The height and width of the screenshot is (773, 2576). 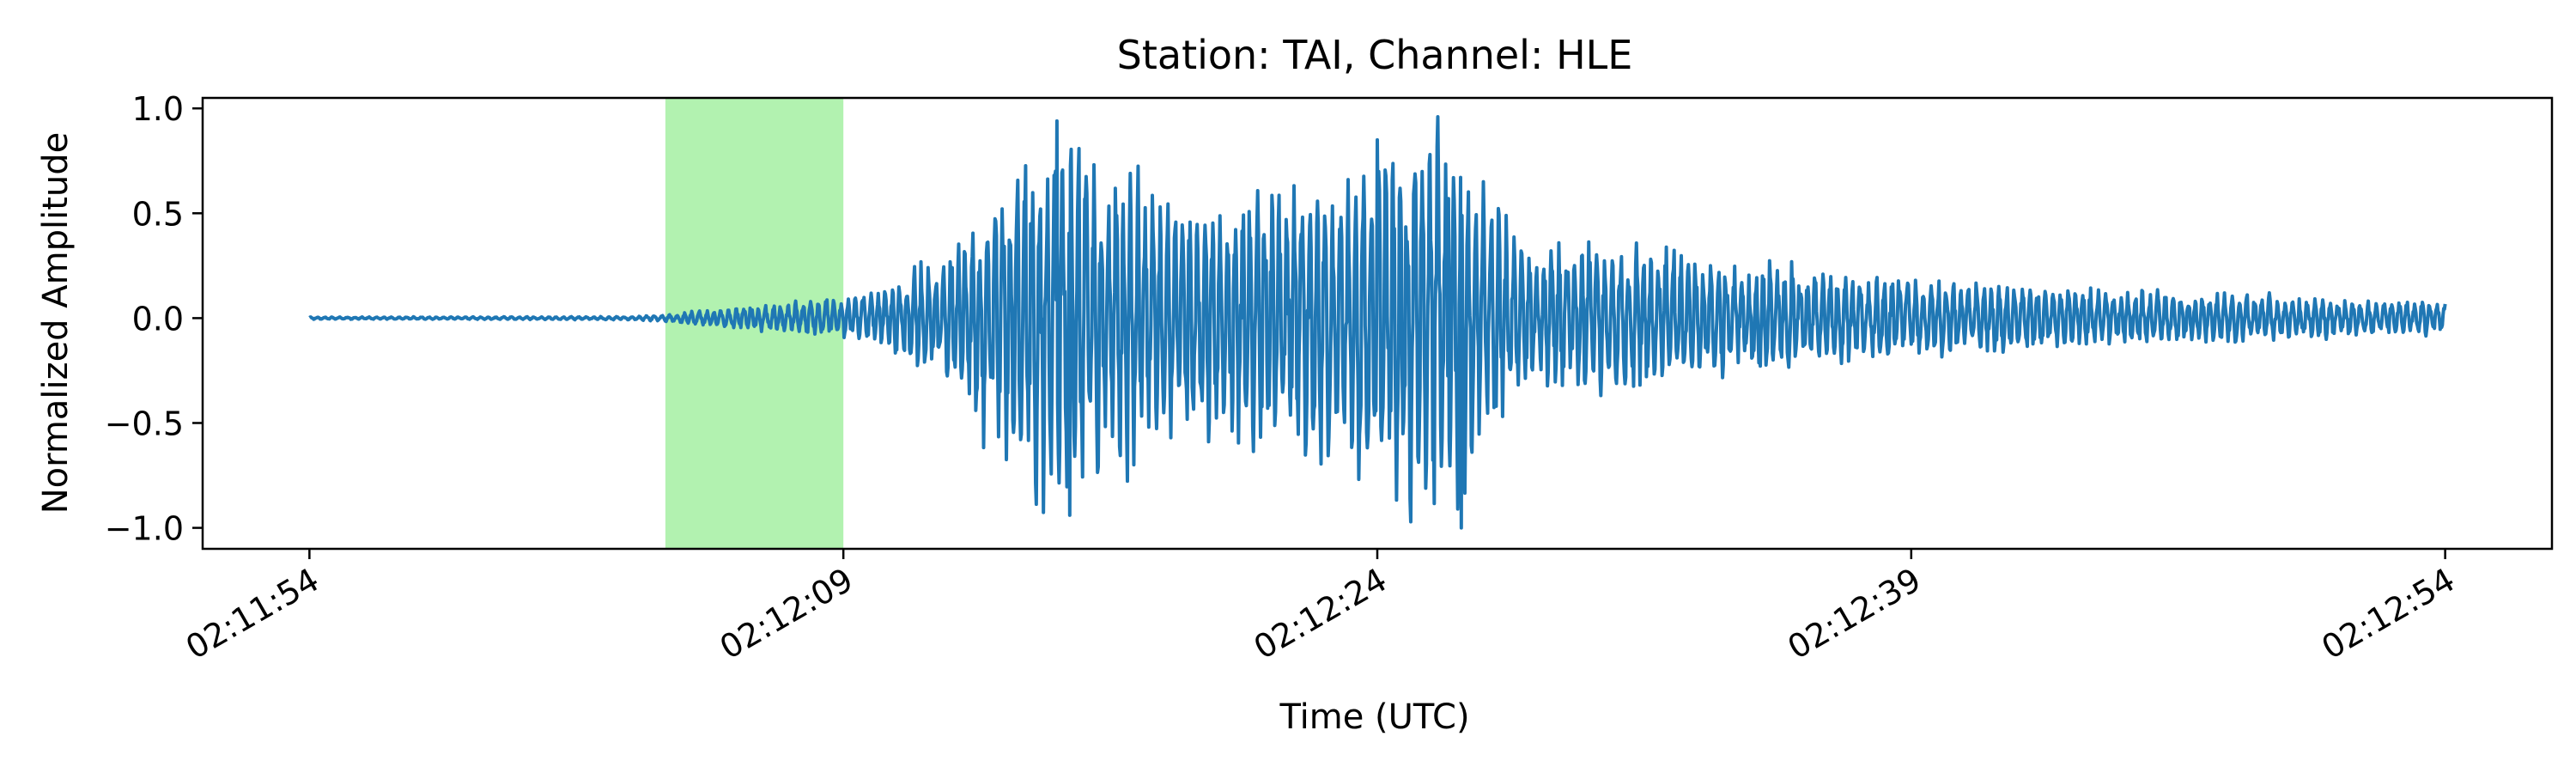 I want to click on x-axis-label: Time (UTC), so click(x=1374, y=717).